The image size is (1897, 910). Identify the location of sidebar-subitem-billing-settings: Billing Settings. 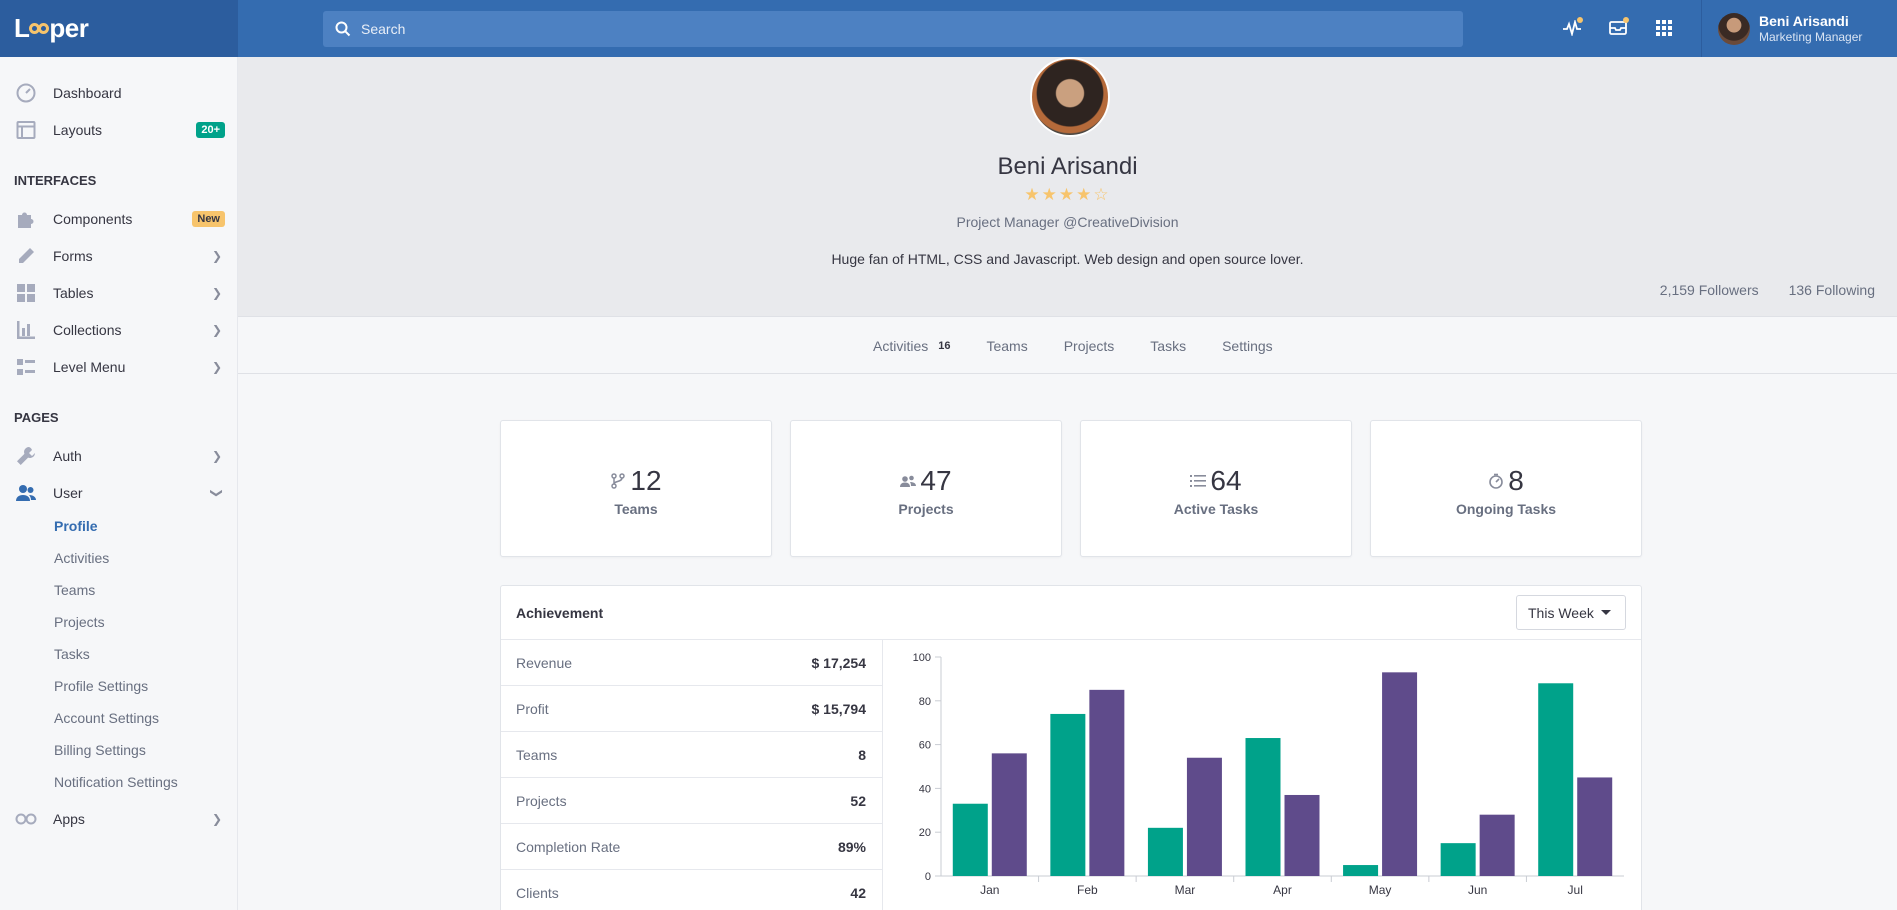
(100, 750).